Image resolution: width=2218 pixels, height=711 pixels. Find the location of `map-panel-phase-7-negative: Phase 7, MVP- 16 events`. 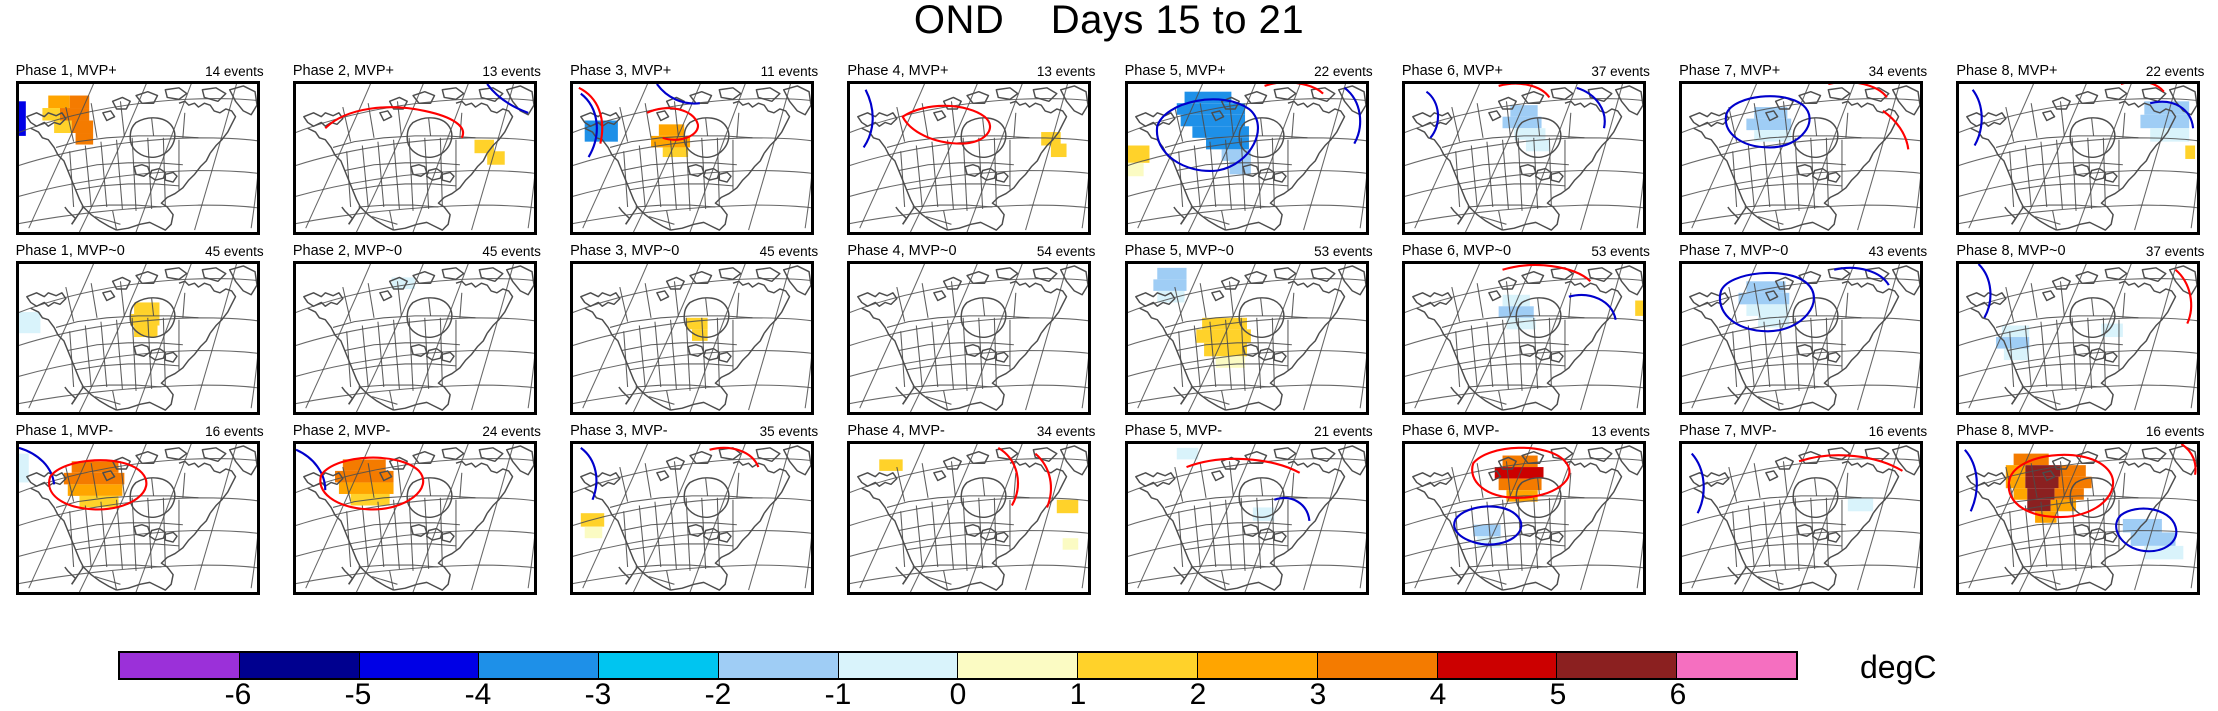

map-panel-phase-7-negative: Phase 7, MVP- 16 events is located at coordinates (1802, 512).